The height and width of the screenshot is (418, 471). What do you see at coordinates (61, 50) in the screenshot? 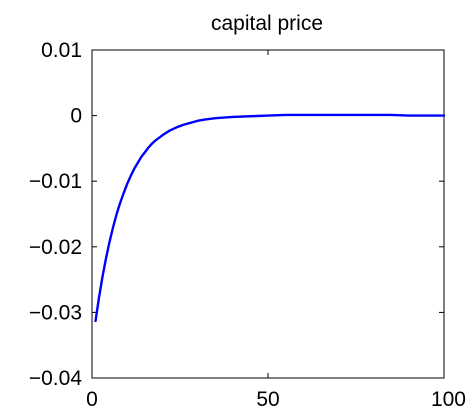
I see `y-tick-label: 0.01` at bounding box center [61, 50].